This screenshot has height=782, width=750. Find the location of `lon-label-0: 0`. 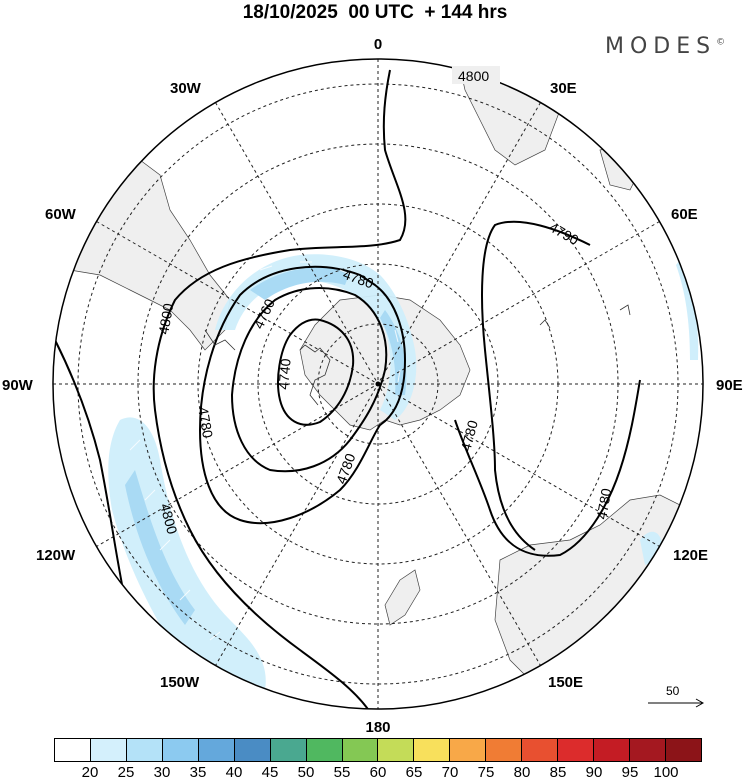

lon-label-0: 0 is located at coordinates (378, 44).